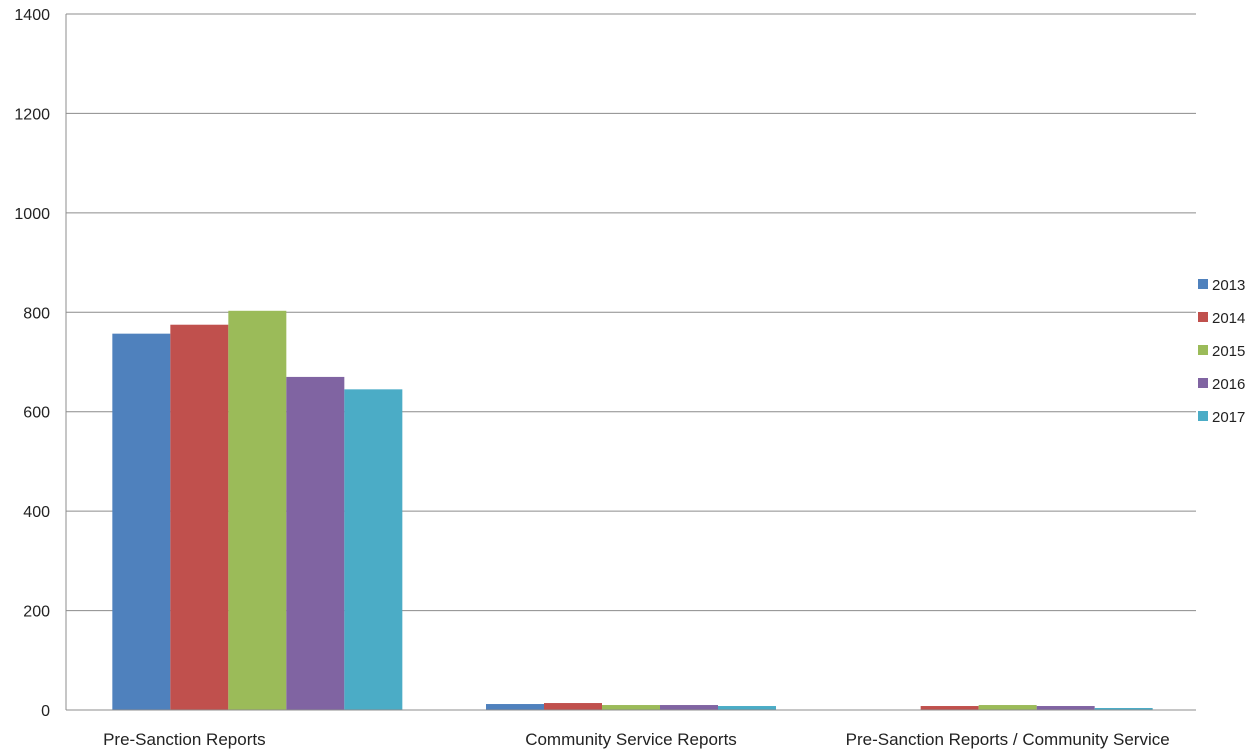  I want to click on legend-swatch-2017, so click(1203, 416).